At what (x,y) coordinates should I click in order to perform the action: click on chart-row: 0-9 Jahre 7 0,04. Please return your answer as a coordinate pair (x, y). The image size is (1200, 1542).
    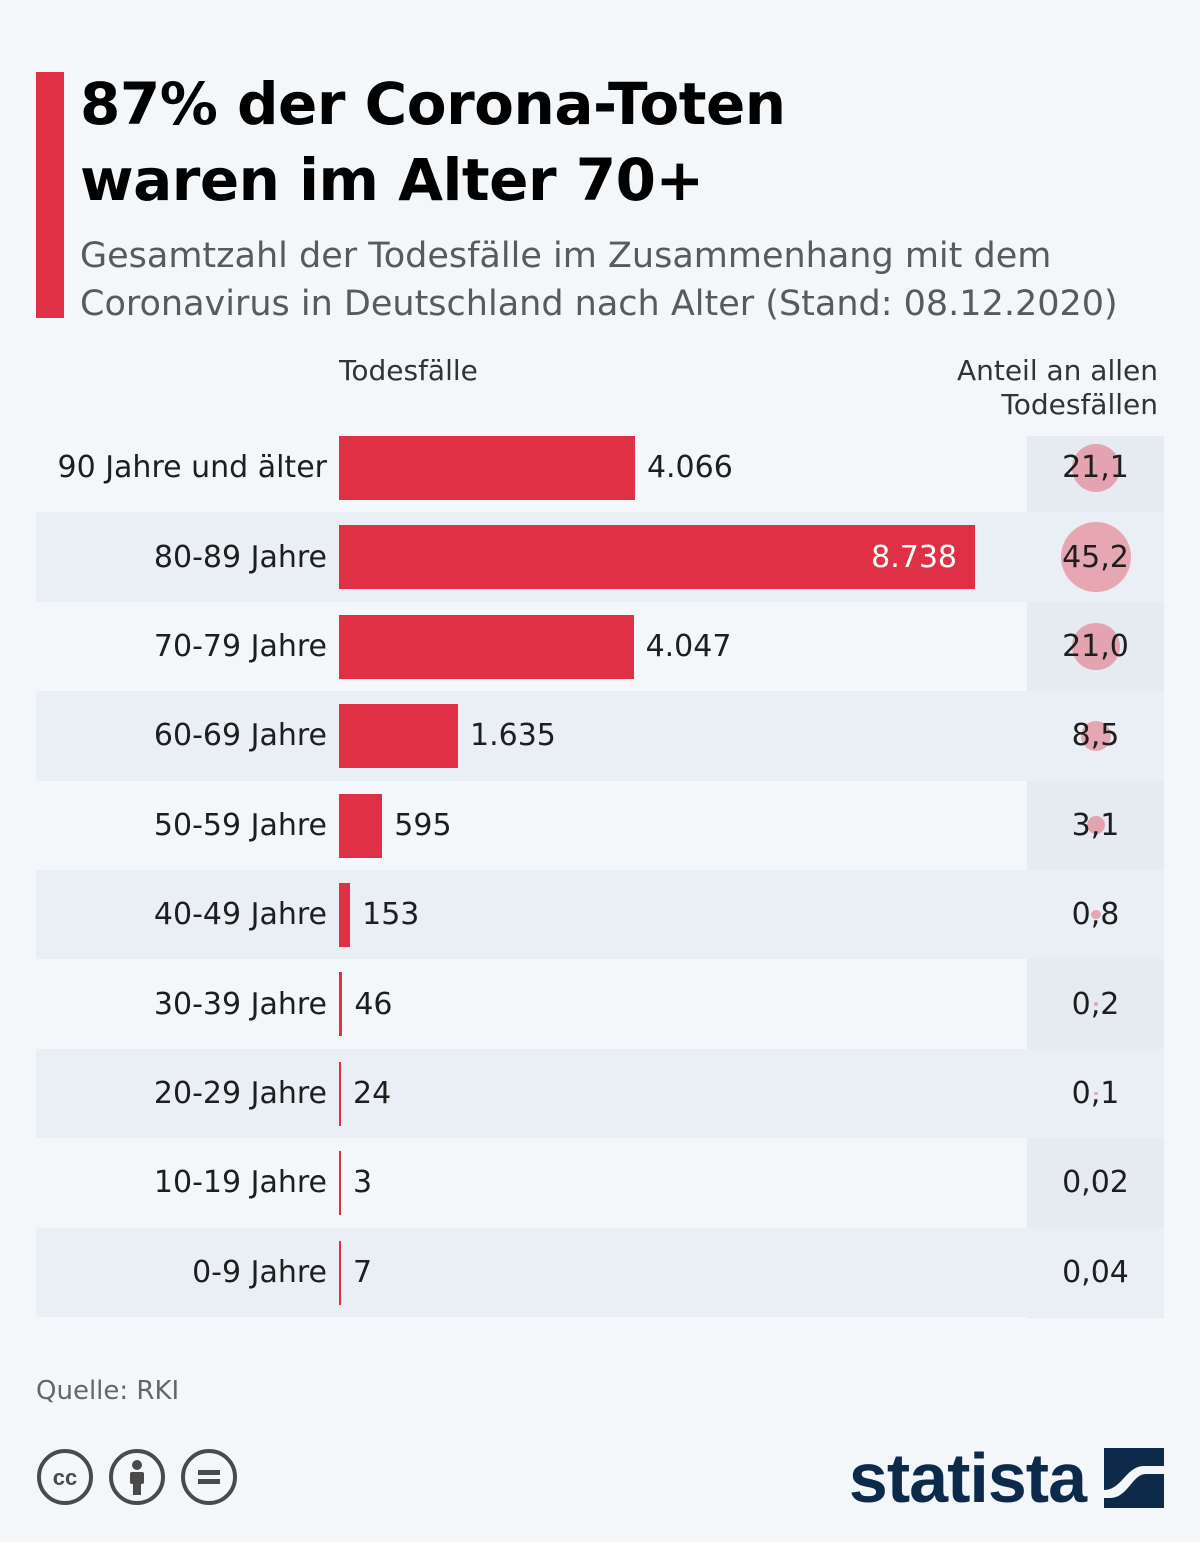
    Looking at the image, I should click on (600, 1272).